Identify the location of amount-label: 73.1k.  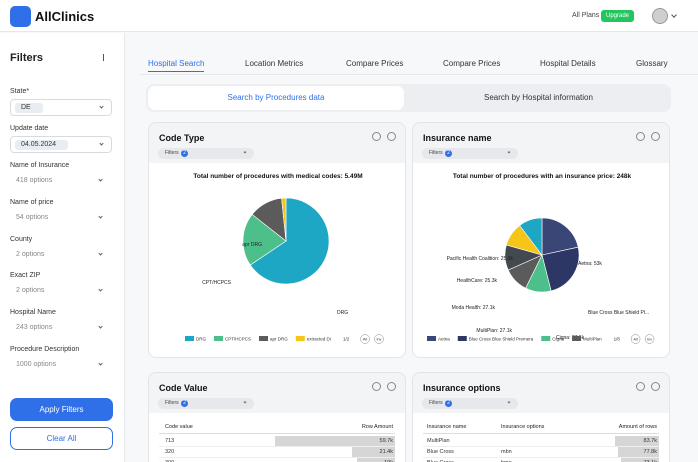
(650, 461).